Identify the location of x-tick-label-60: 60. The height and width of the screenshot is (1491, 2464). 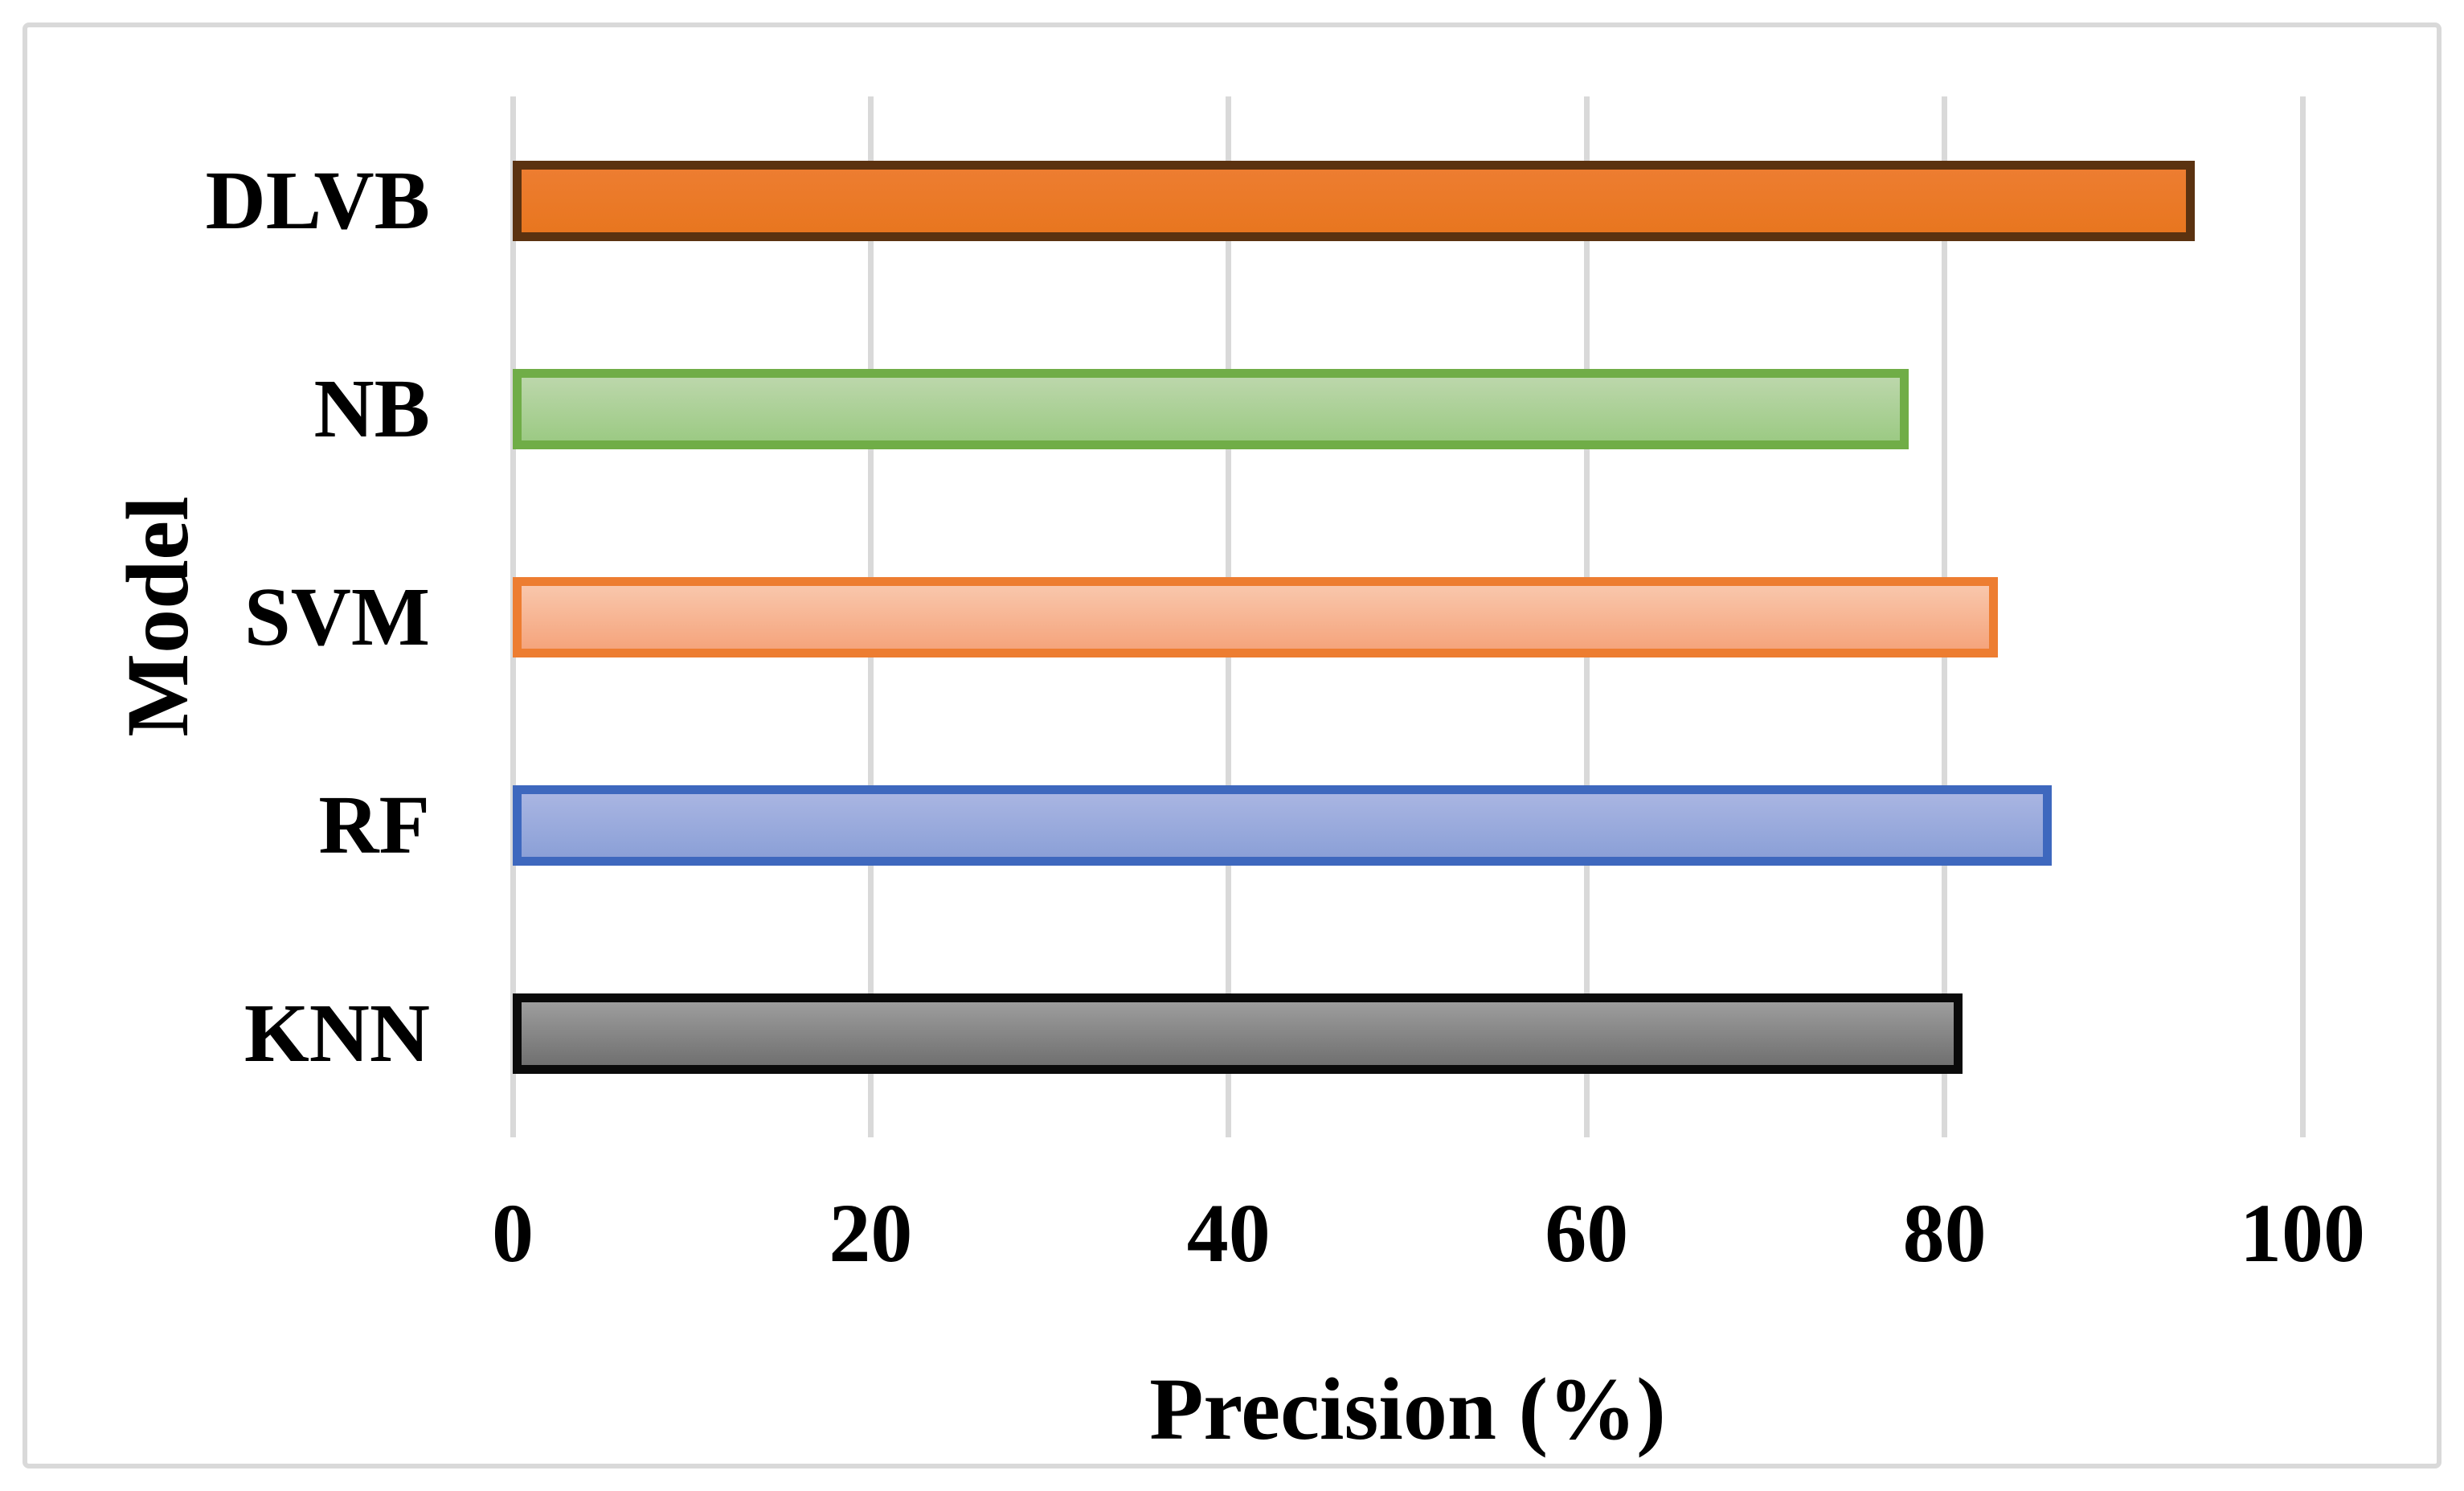
(1587, 1233).